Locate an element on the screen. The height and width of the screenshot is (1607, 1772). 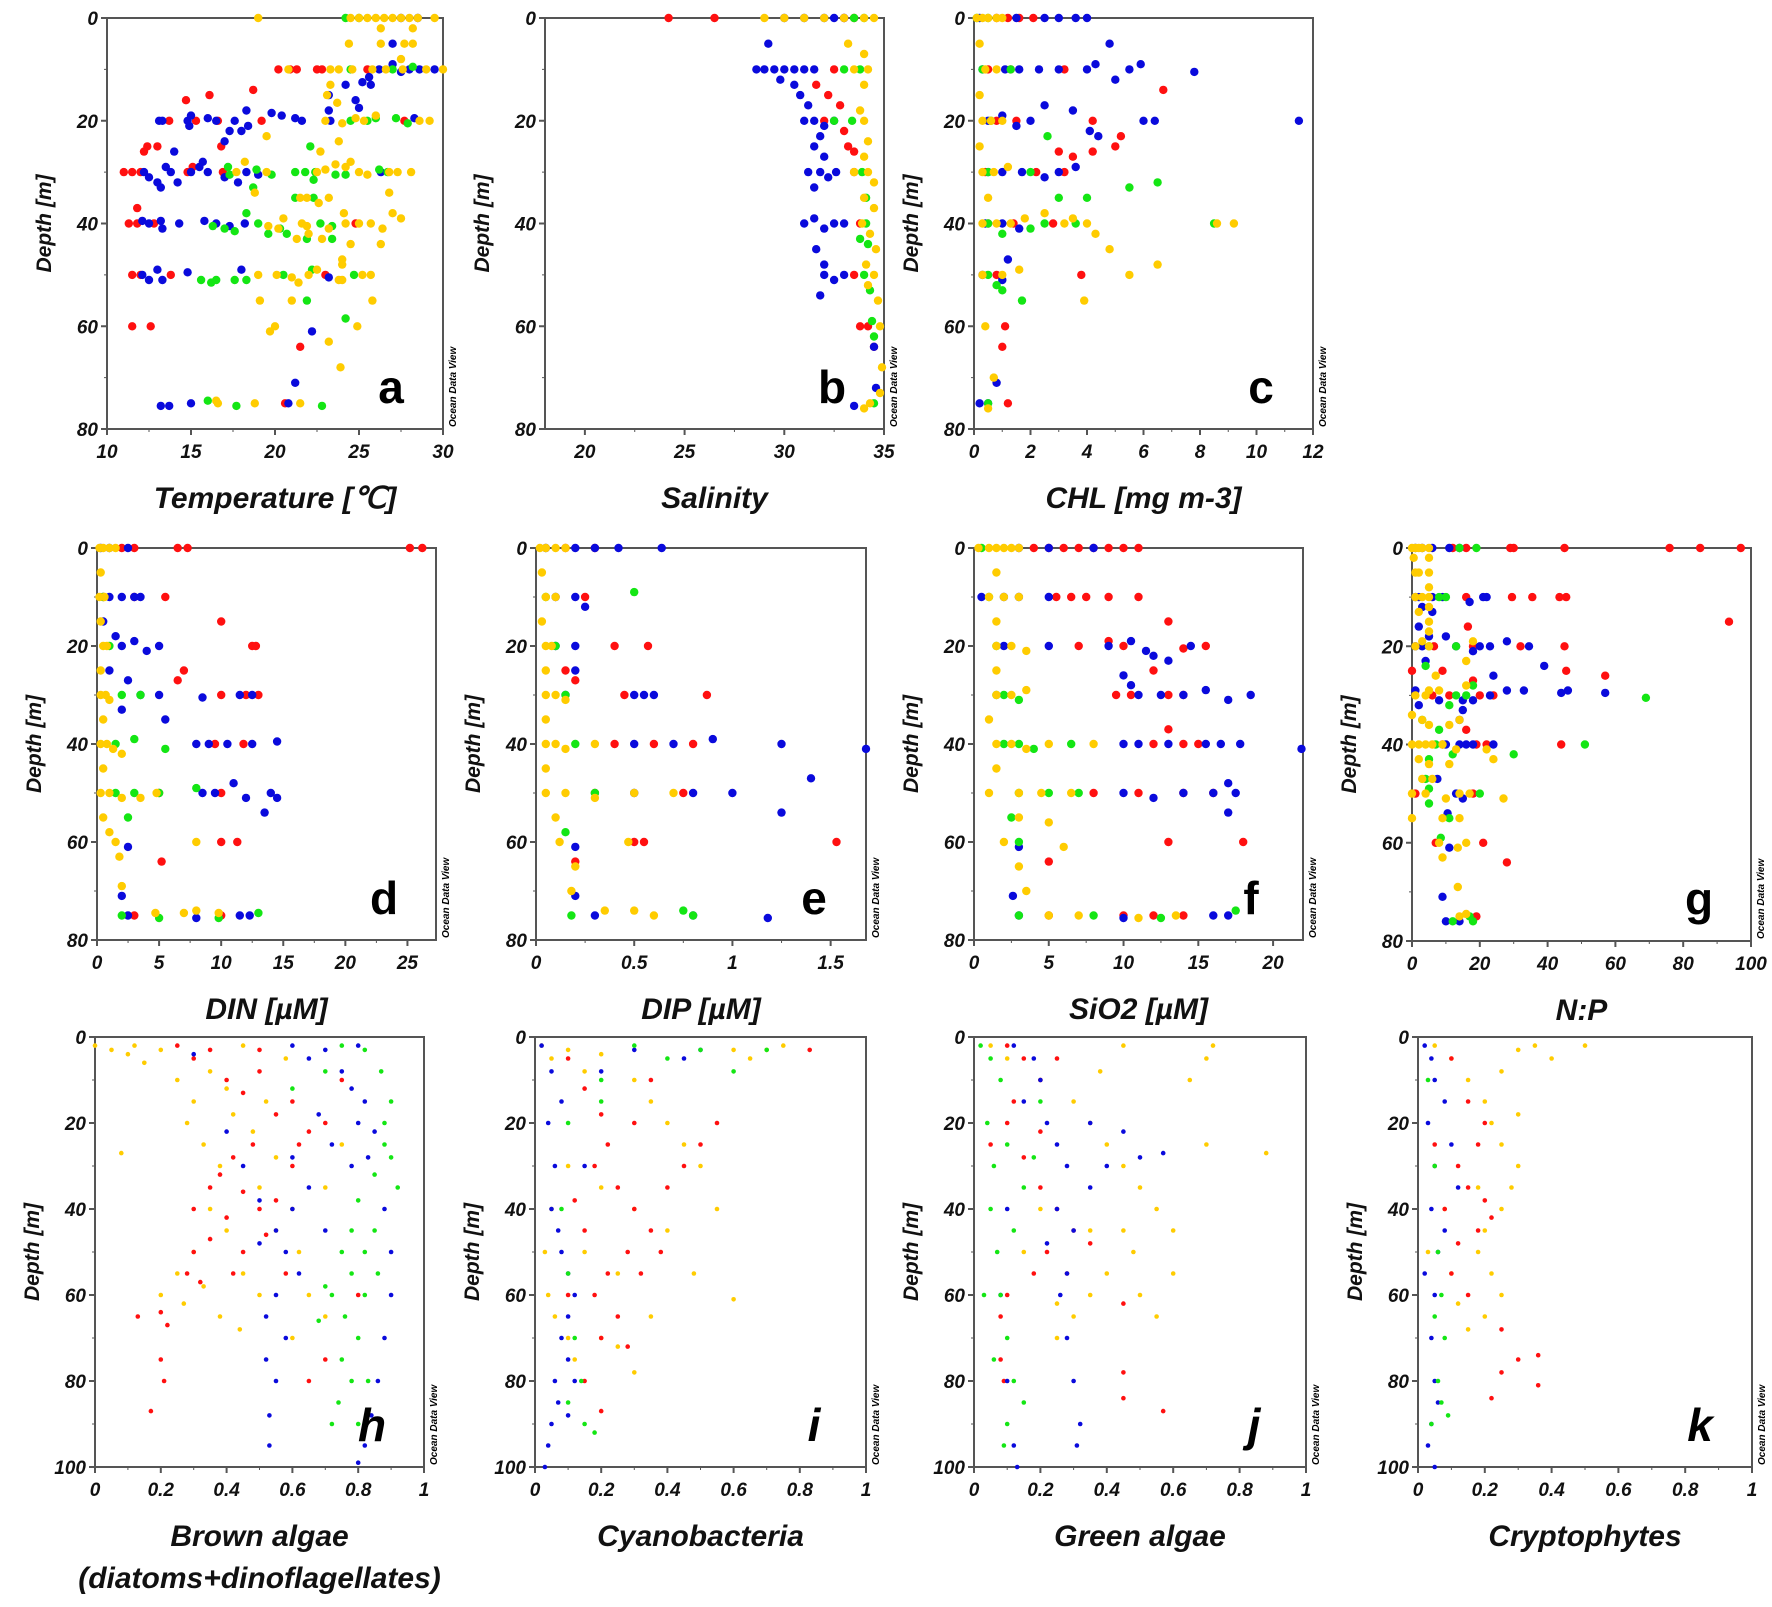
panel-letter: f is located at coordinates (1251, 898).